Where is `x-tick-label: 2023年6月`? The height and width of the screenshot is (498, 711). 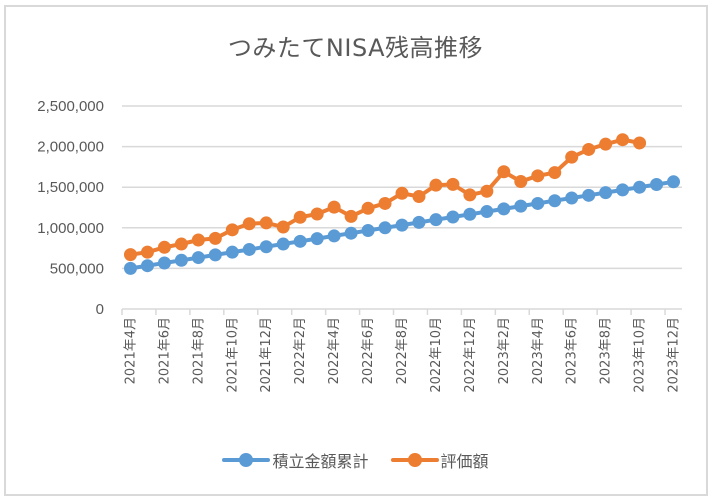 x-tick-label: 2023年6月 is located at coordinates (572, 350).